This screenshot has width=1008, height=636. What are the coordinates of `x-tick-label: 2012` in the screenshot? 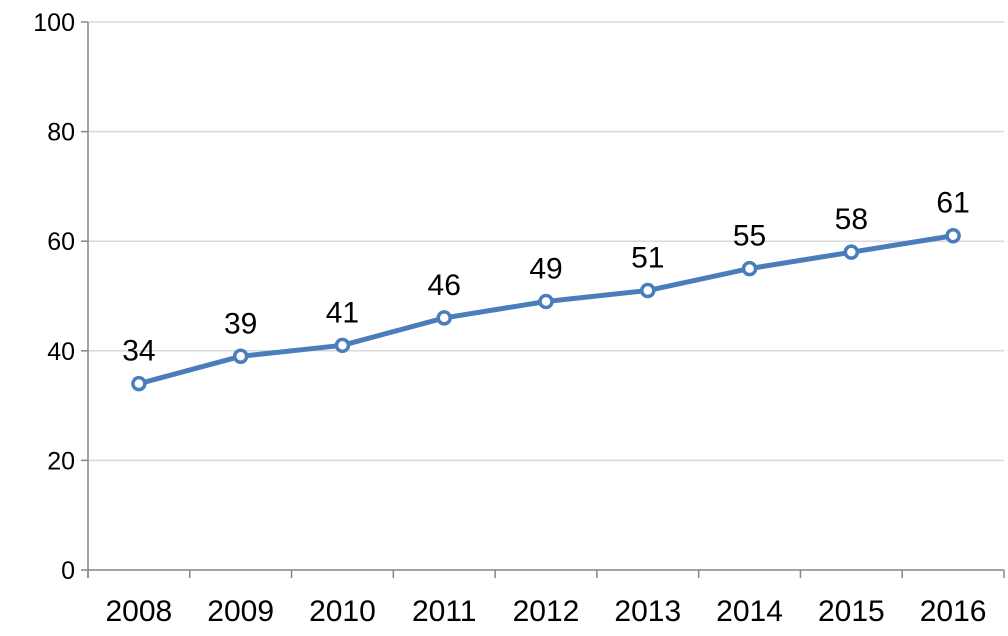 It's located at (546, 611).